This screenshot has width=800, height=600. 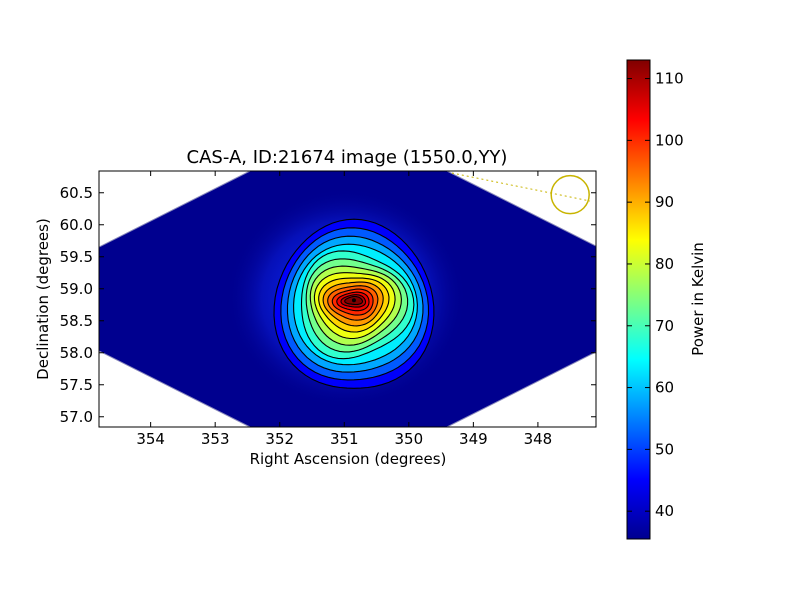 I want to click on source-peak-marker, so click(x=353, y=300).